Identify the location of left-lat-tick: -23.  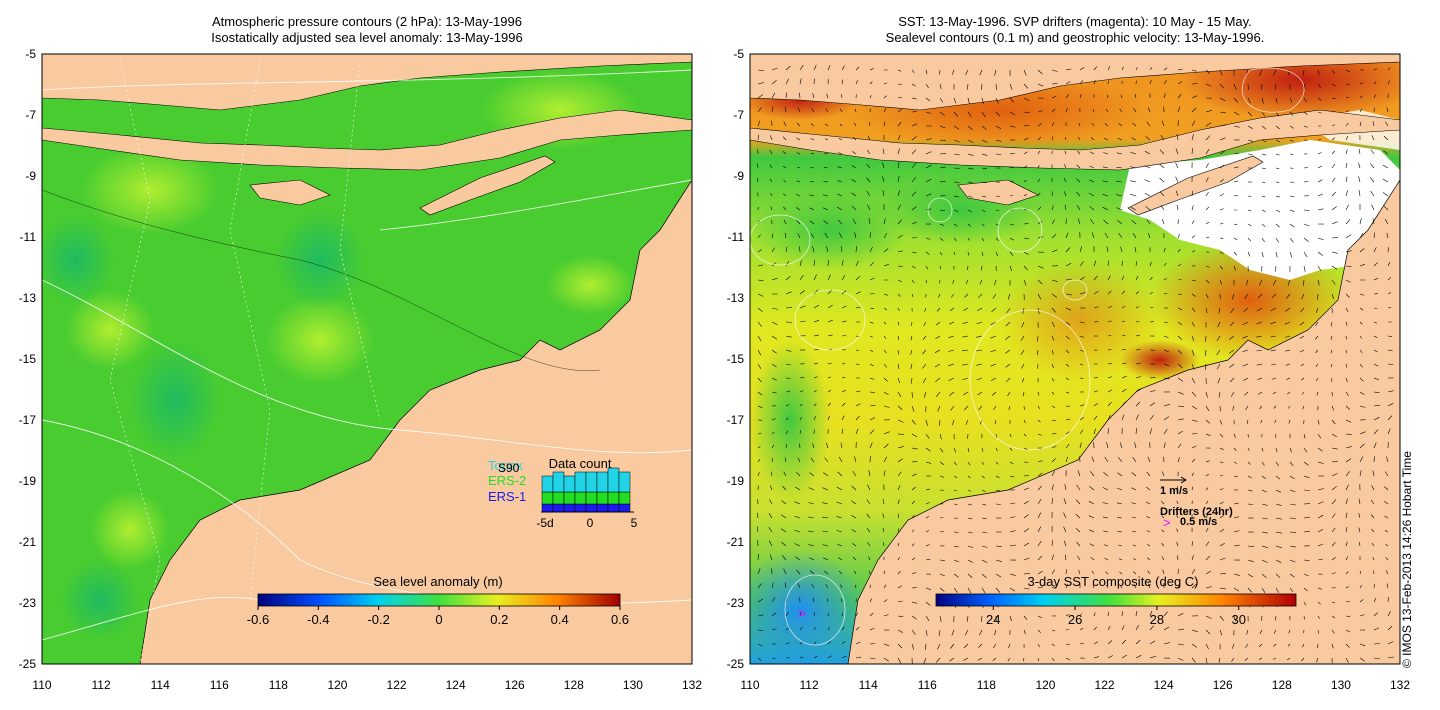
(28, 603).